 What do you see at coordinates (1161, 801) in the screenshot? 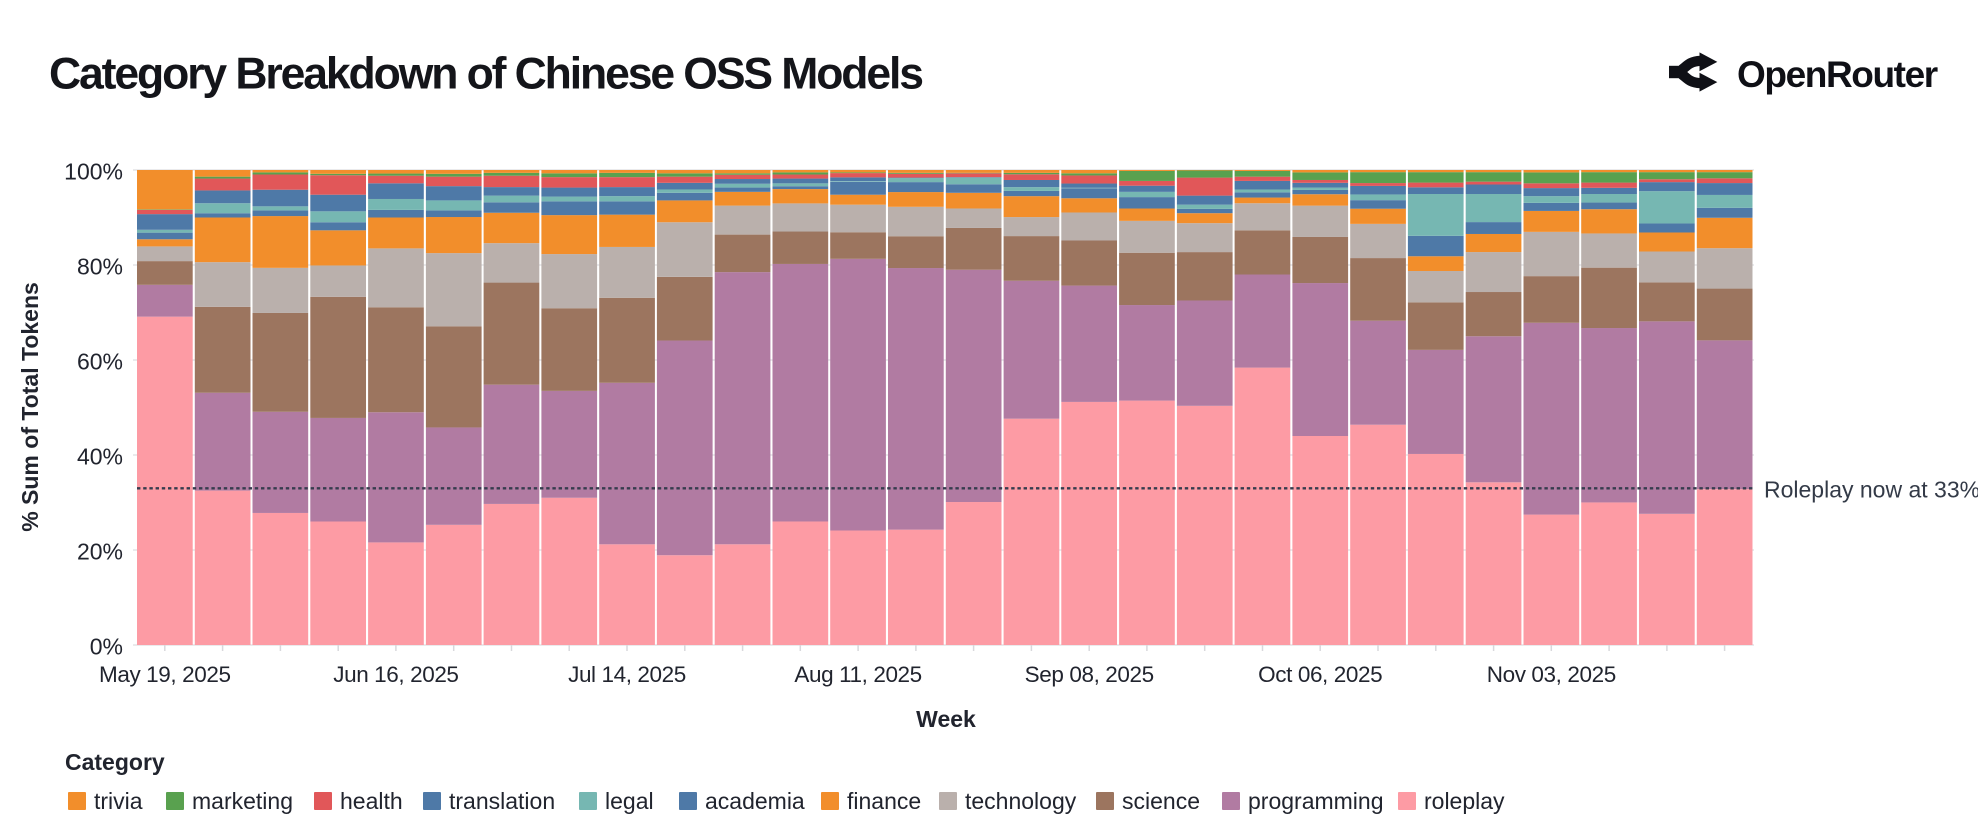
I see `svg-text: science` at bounding box center [1161, 801].